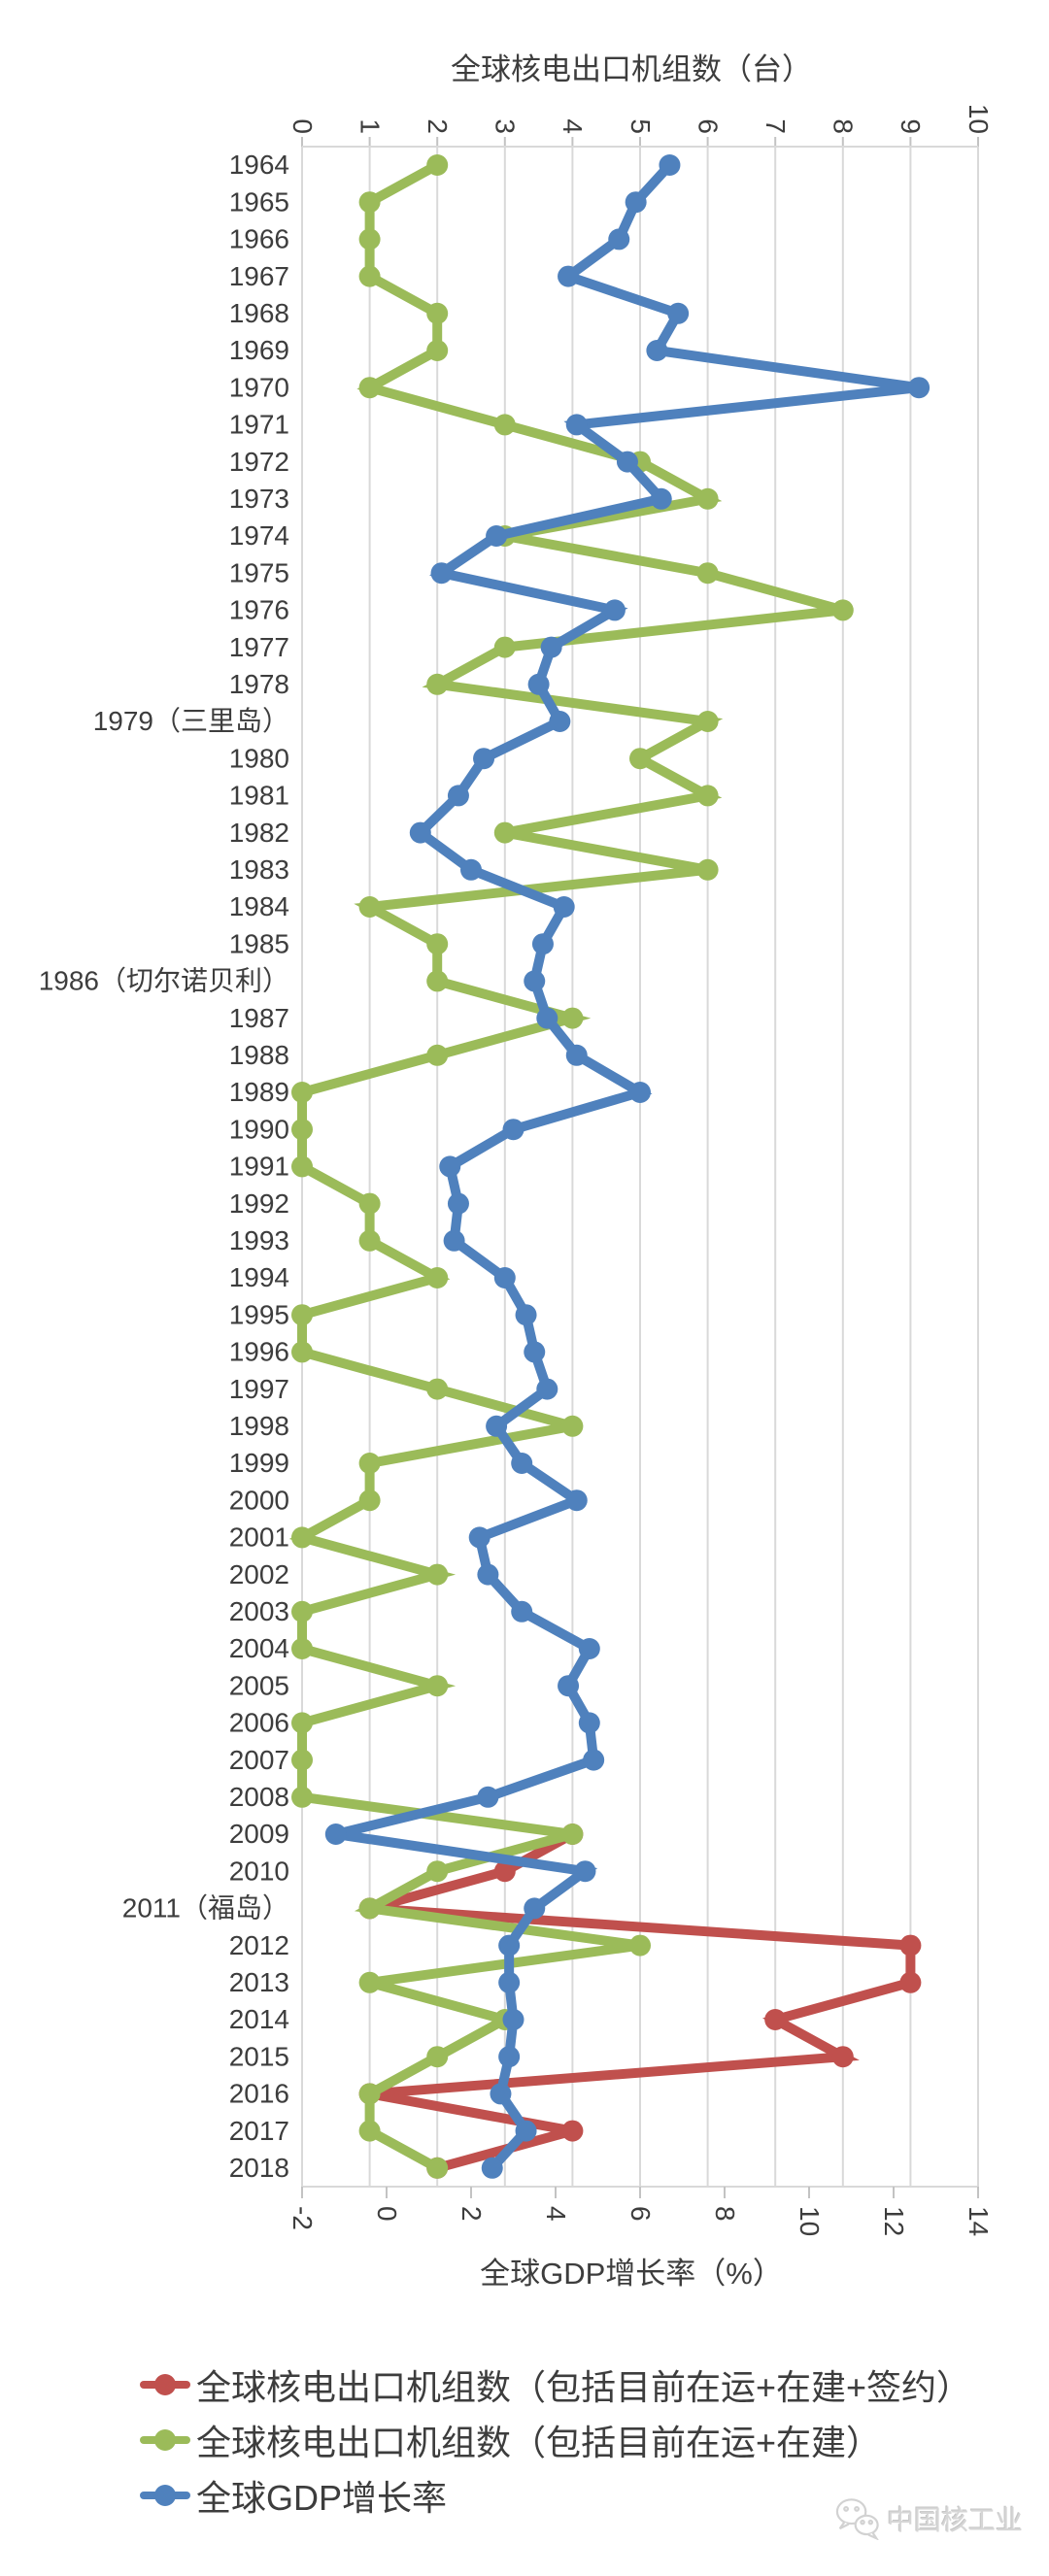 Image resolution: width=1049 pixels, height=2576 pixels. I want to click on svg-text: 4, so click(556, 2214).